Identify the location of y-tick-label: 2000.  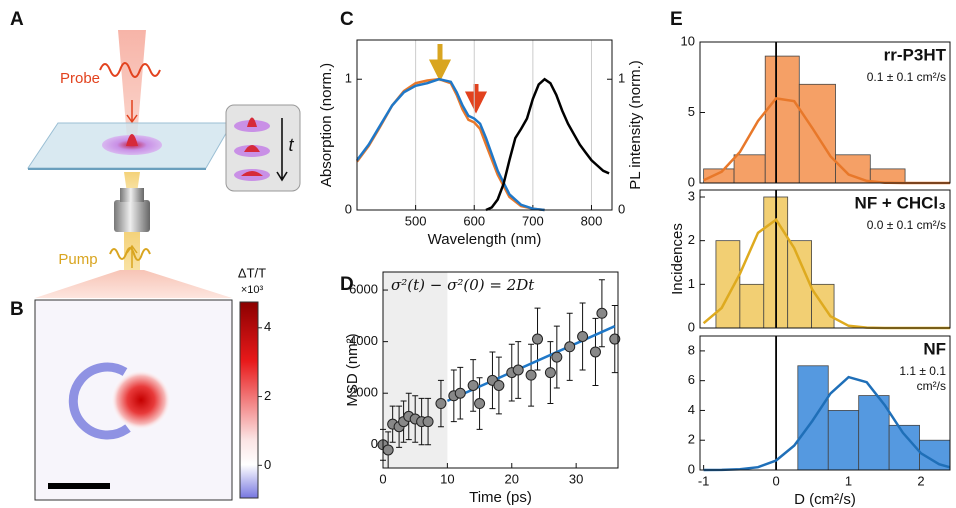
(363, 392).